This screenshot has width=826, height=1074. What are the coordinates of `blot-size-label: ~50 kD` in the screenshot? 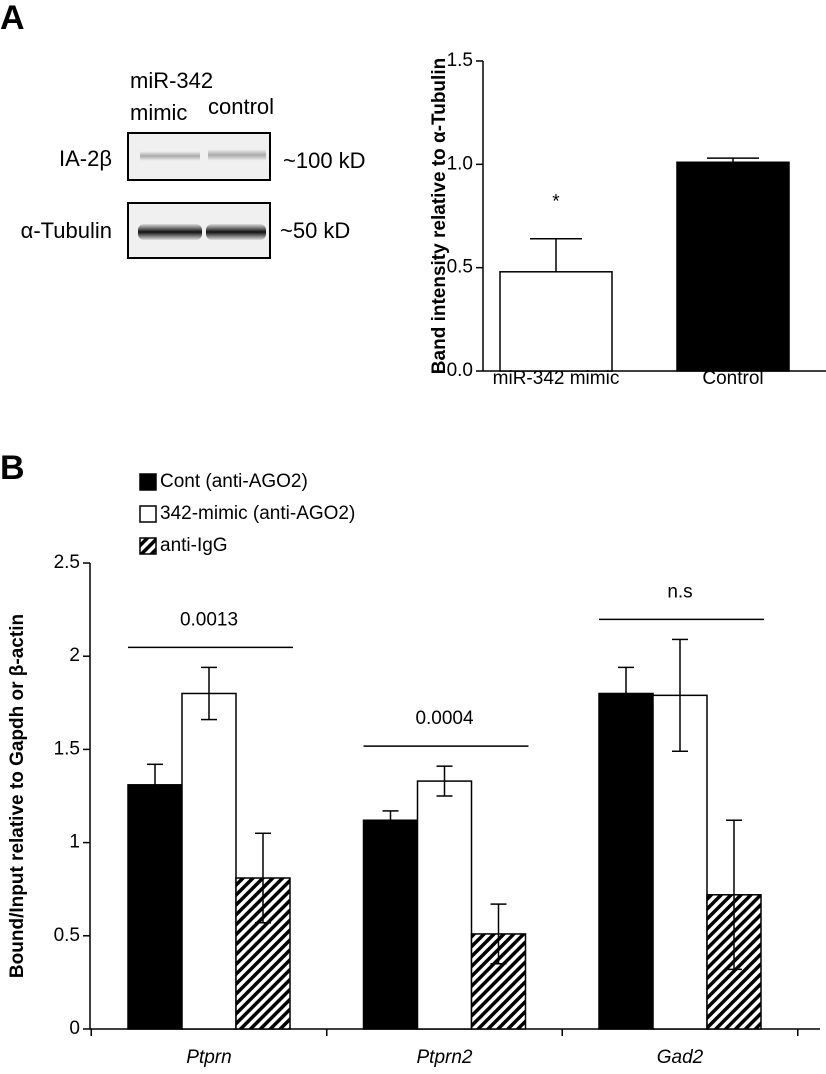 It's located at (315, 230).